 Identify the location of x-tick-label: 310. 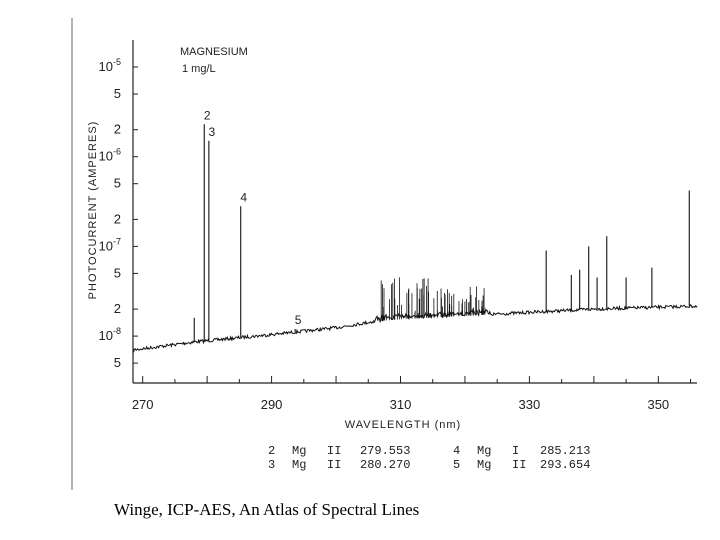
(401, 404).